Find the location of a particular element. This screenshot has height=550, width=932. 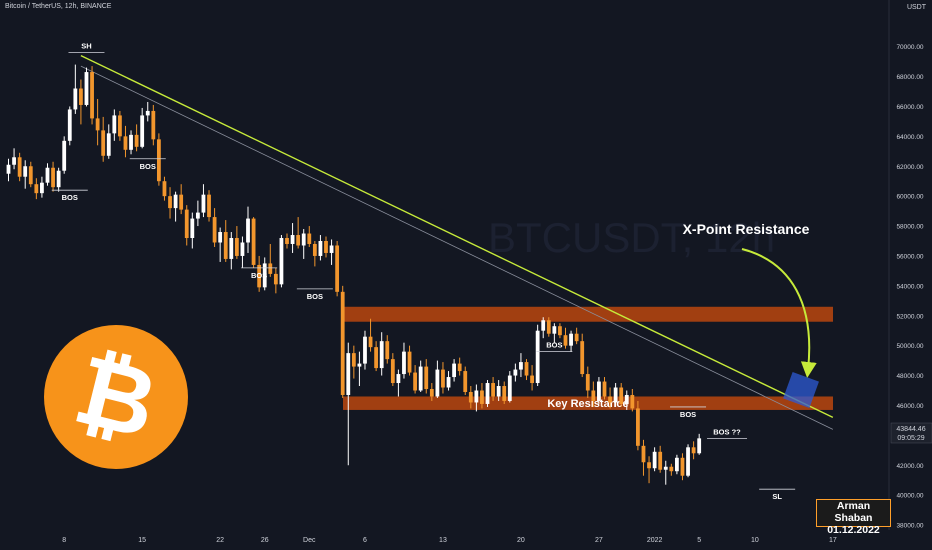

x-point-marker is located at coordinates (801, 390).